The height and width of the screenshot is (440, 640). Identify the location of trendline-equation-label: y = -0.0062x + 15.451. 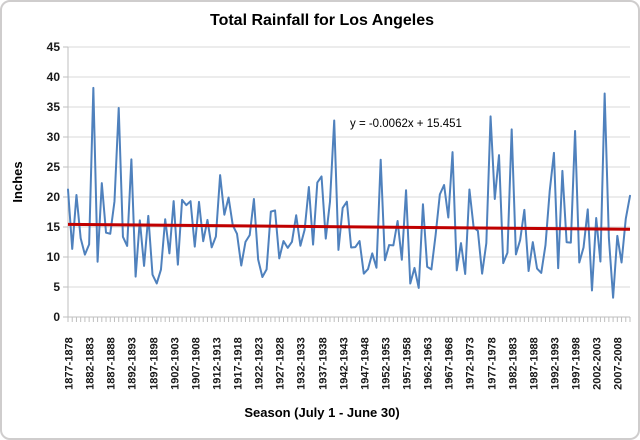
(406, 124).